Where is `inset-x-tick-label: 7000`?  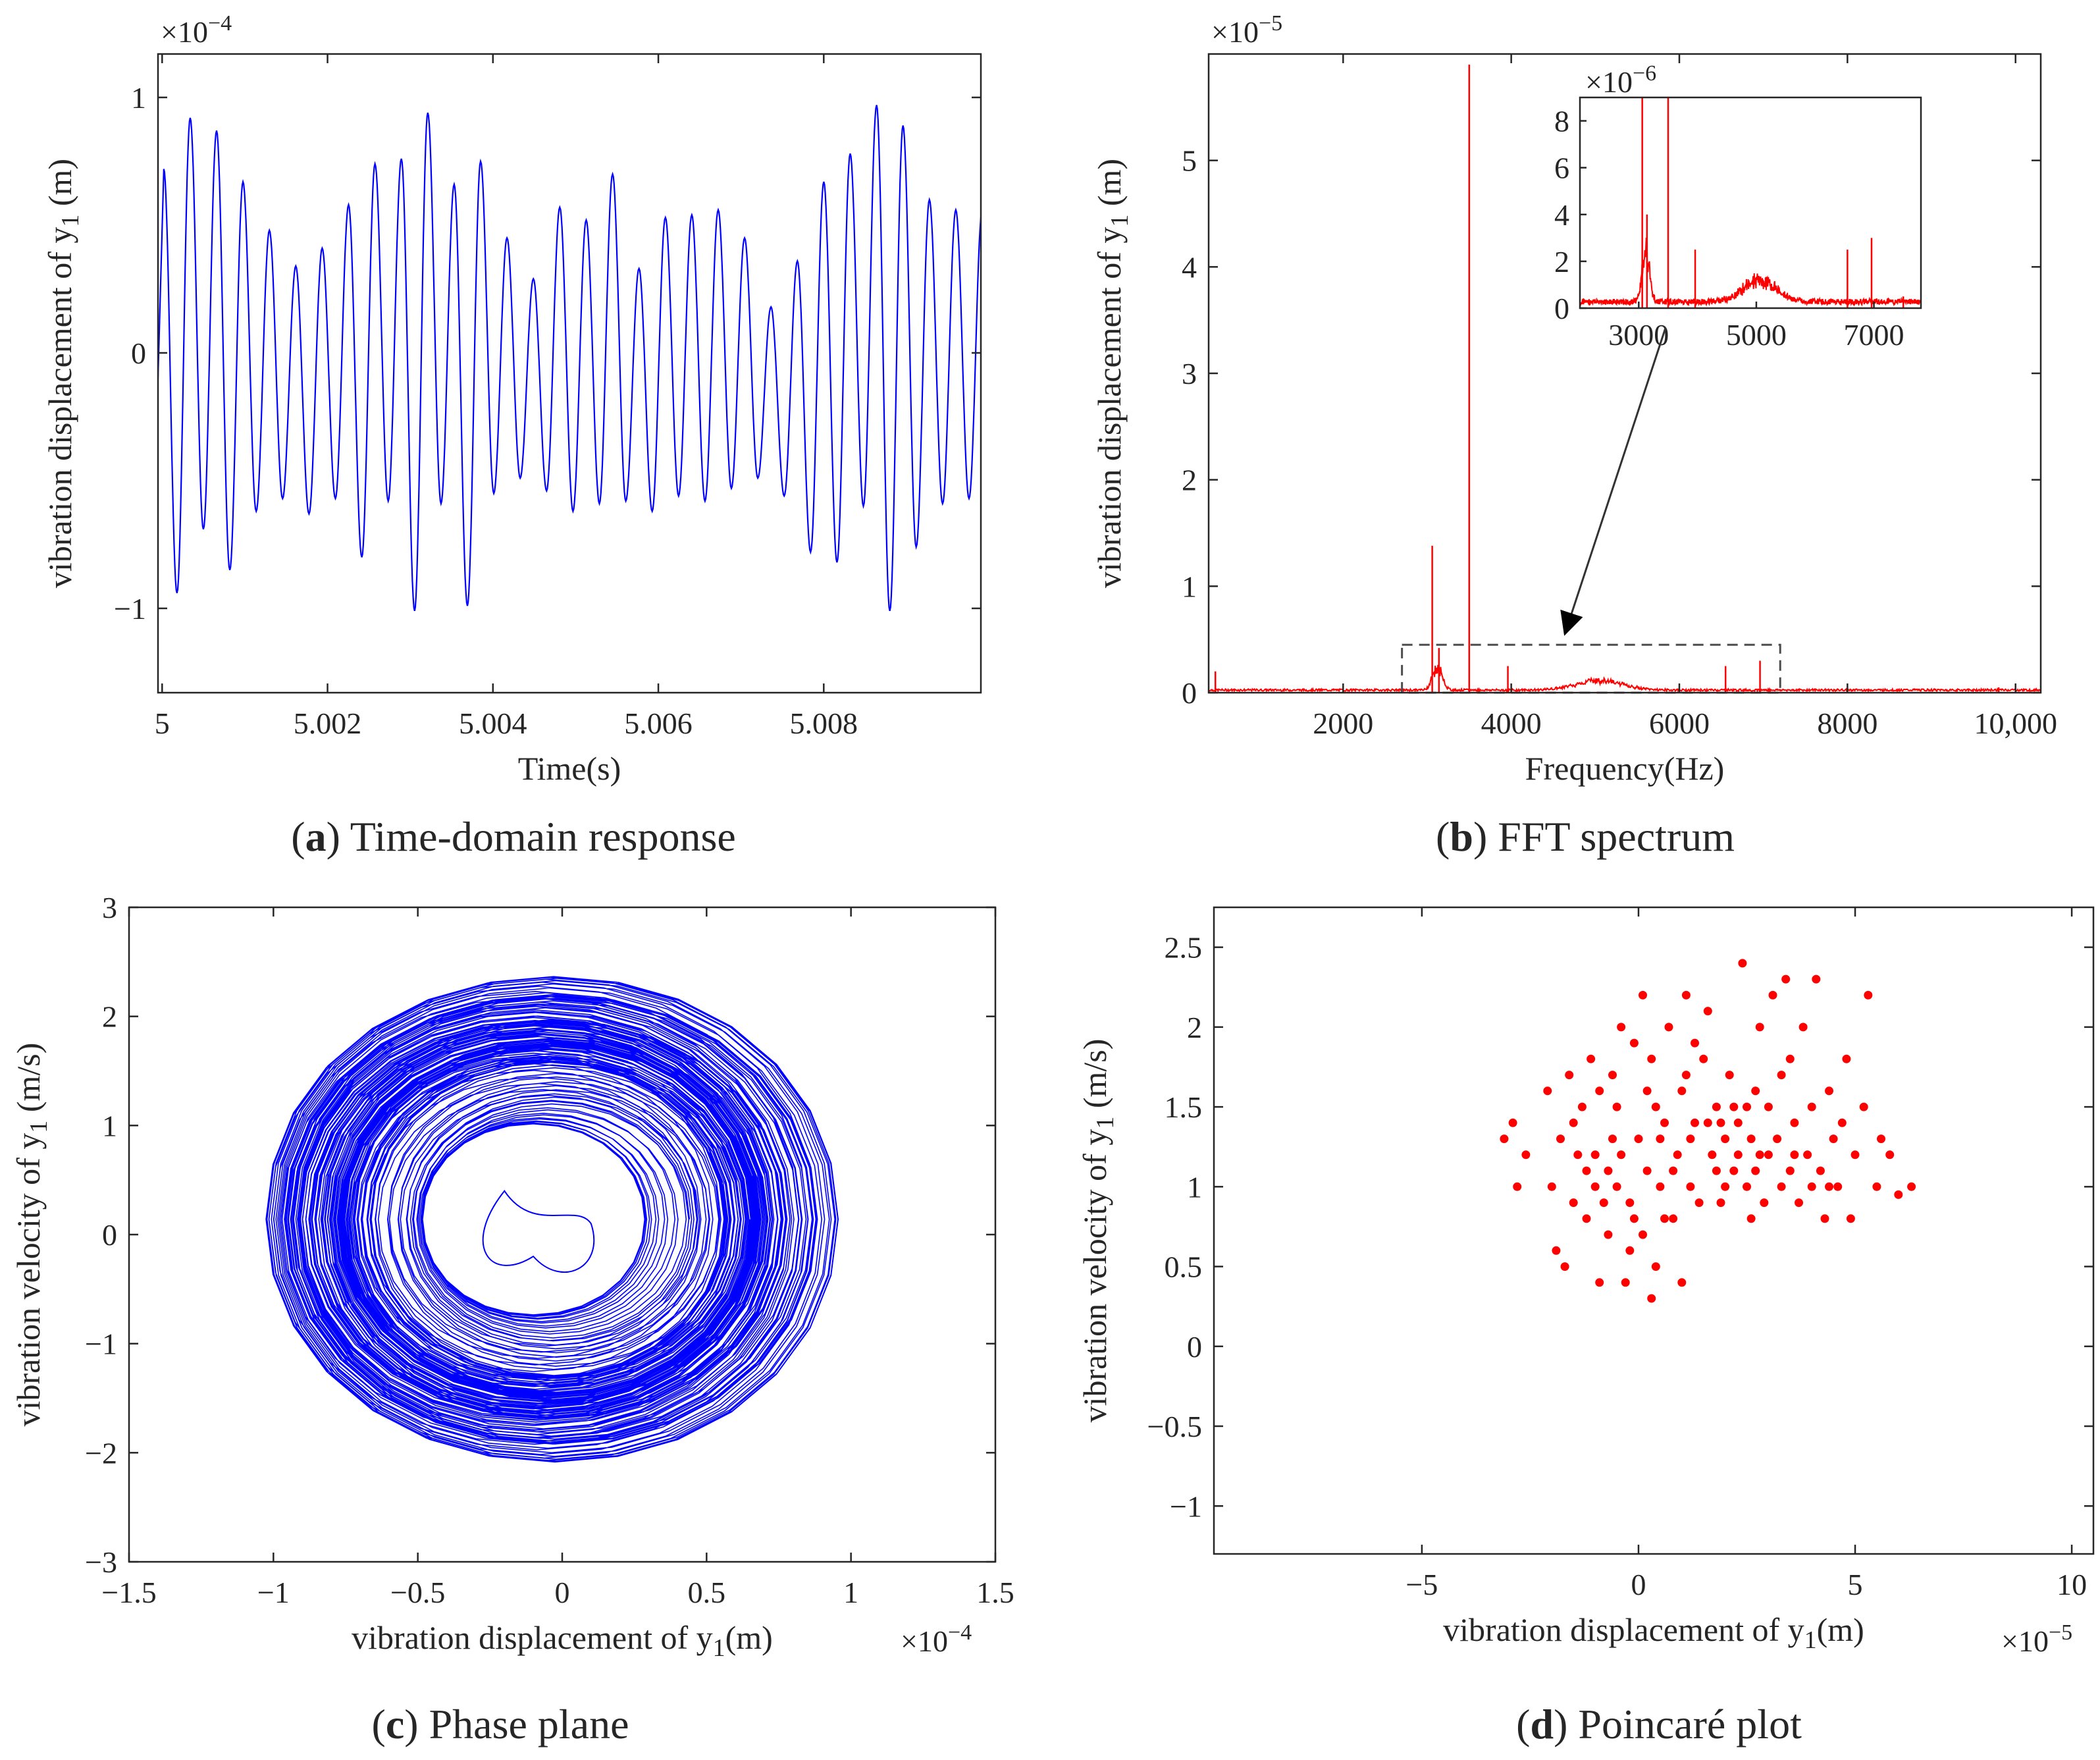 inset-x-tick-label: 7000 is located at coordinates (1874, 335).